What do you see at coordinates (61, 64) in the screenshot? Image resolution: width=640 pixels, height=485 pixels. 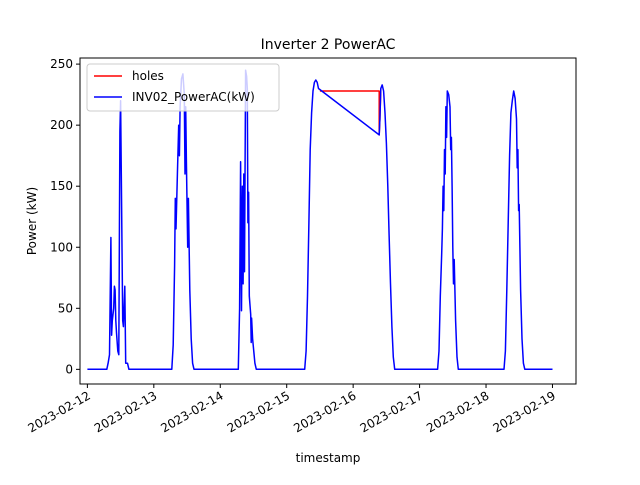 I see `y-tick-label: 250` at bounding box center [61, 64].